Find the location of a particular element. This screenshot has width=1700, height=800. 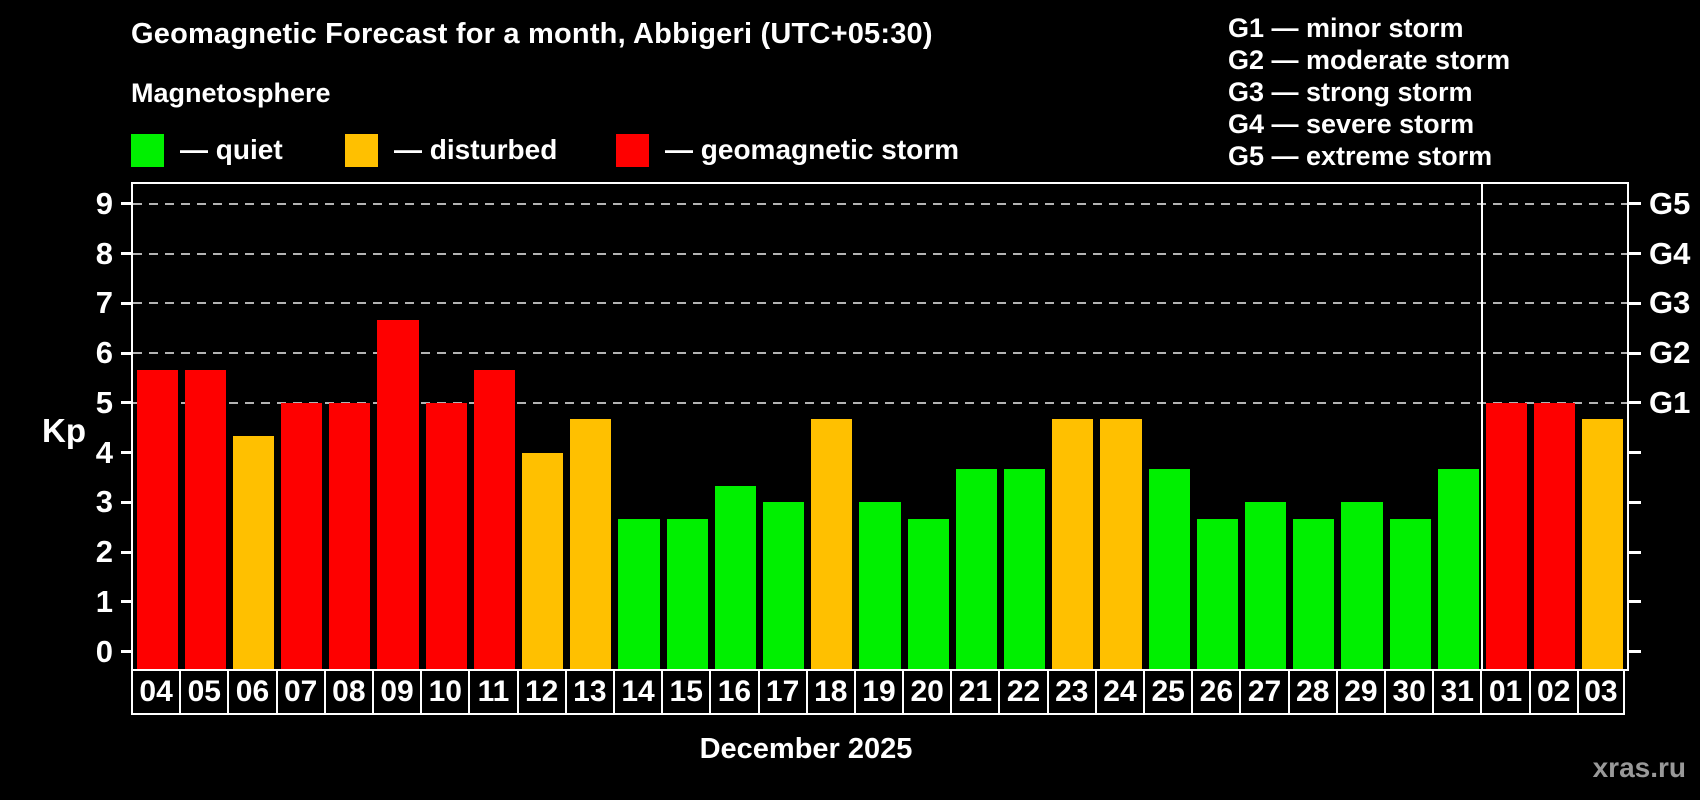

day-cell-29: 29 is located at coordinates (1361, 692).